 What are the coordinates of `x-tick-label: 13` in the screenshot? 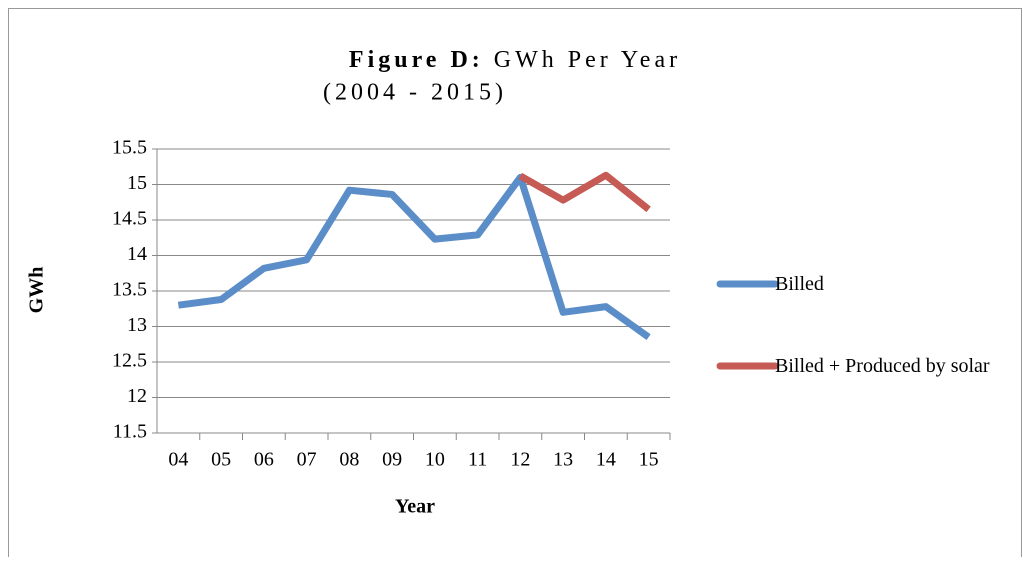 It's located at (563, 460).